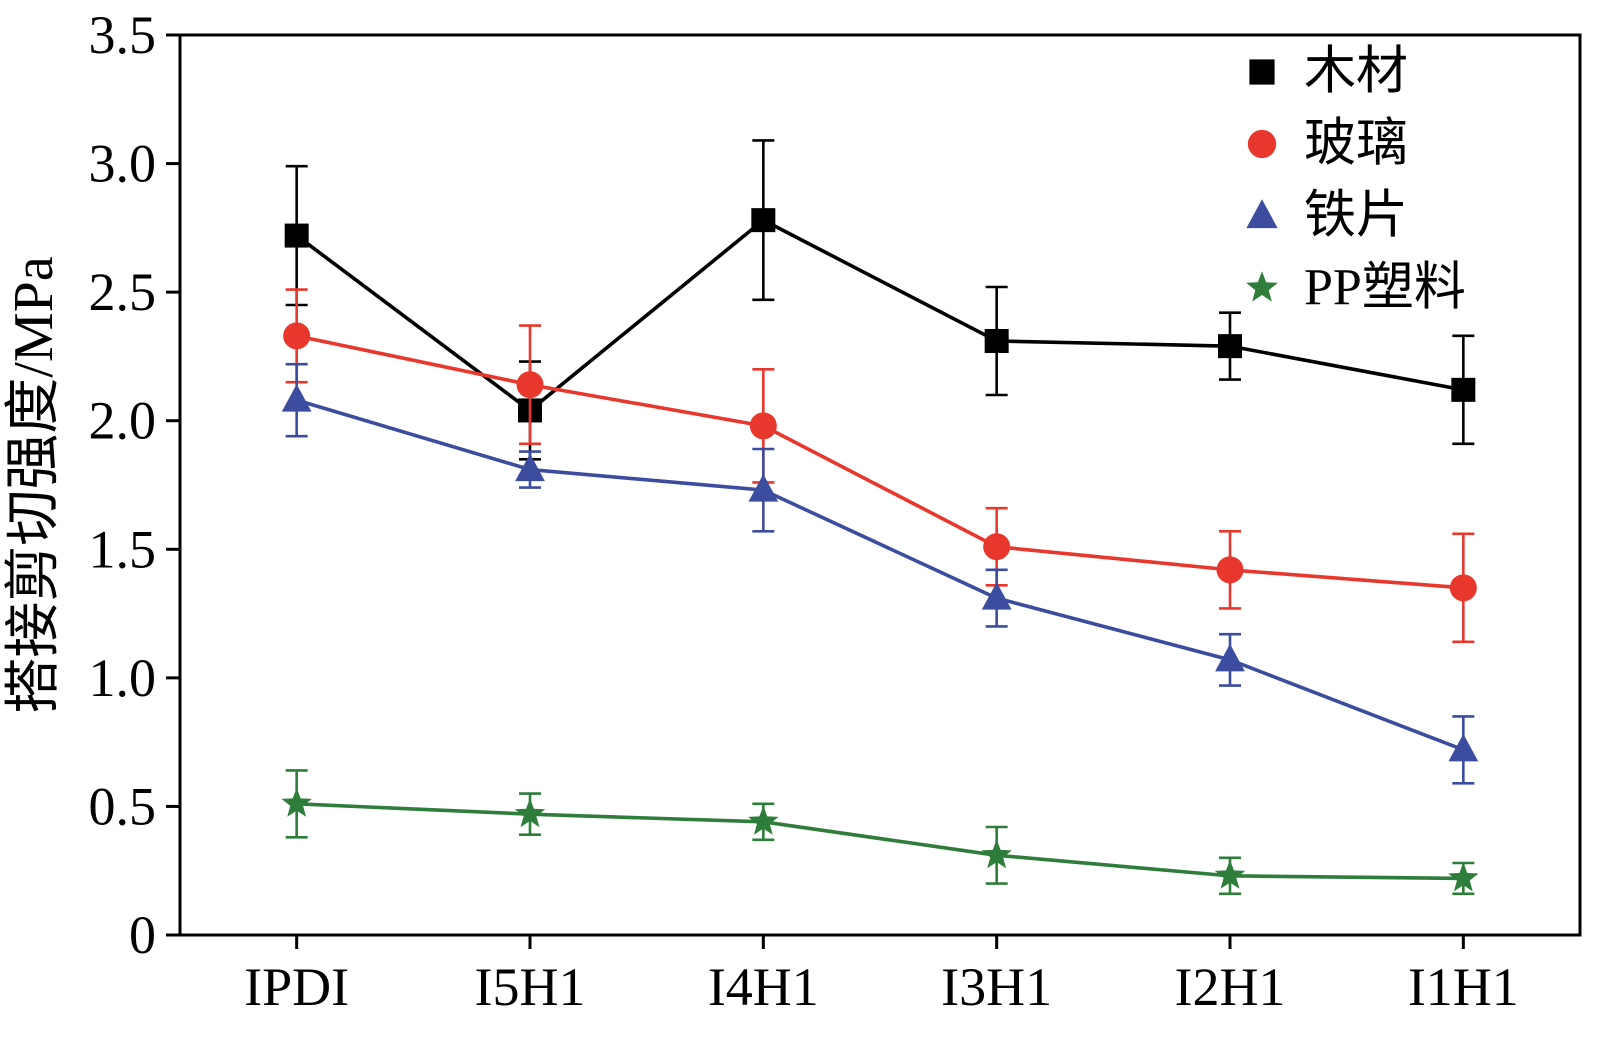 This screenshot has width=1618, height=1058. What do you see at coordinates (1463, 987) in the screenshot?
I see `x-tick-label: I1H1` at bounding box center [1463, 987].